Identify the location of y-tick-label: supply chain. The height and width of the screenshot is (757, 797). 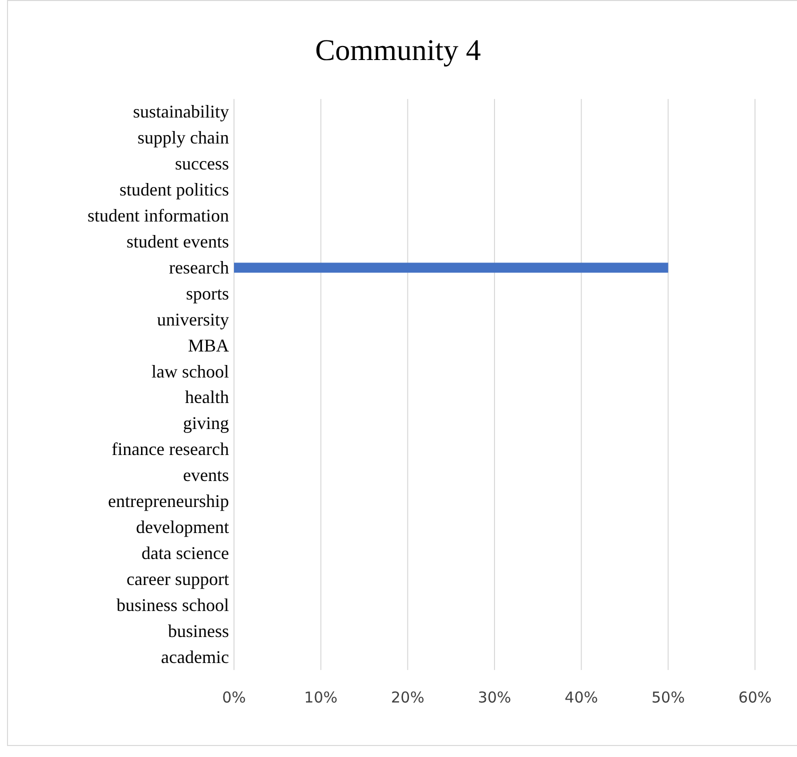
(183, 138).